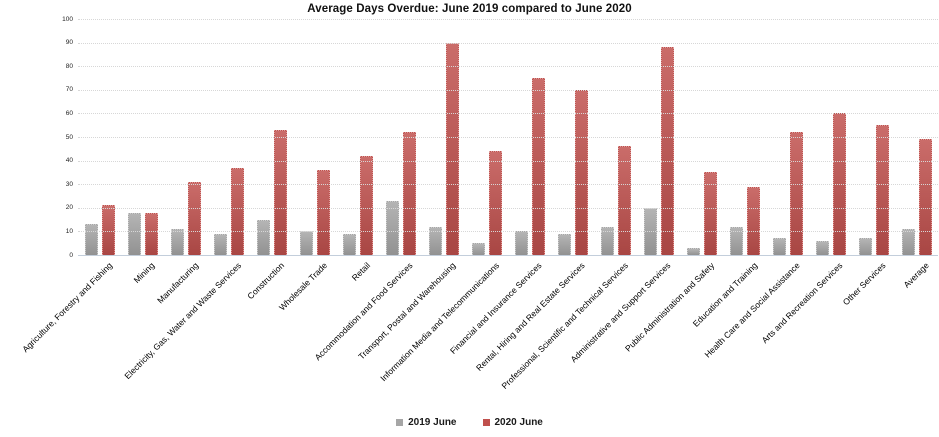 Image resolution: width=939 pixels, height=437 pixels. I want to click on category-label: Arts and Recreation Services, so click(802, 303).